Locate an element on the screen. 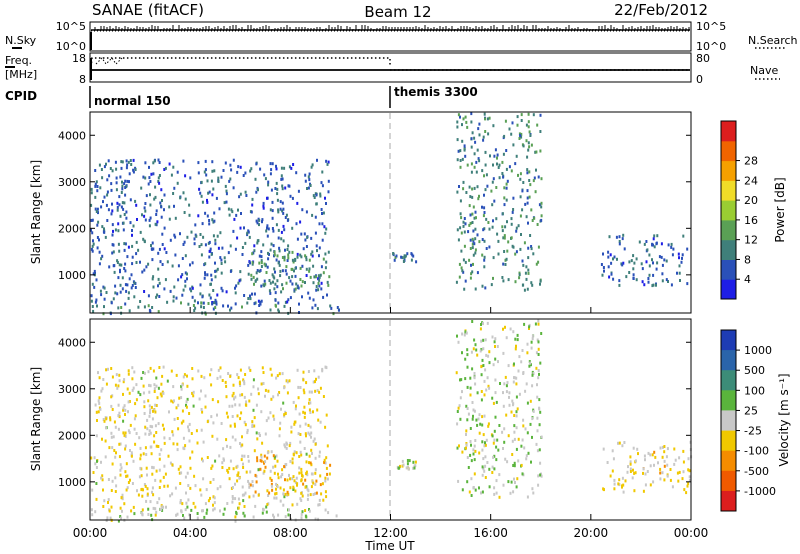 This screenshot has width=800, height=554. xlabel: Time UT is located at coordinates (389, 546).